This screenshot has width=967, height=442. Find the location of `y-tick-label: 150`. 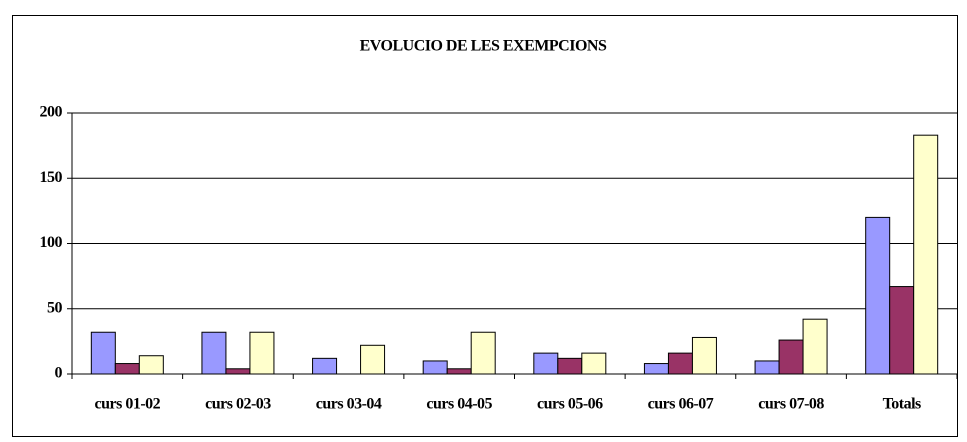

y-tick-label: 150 is located at coordinates (51, 177).